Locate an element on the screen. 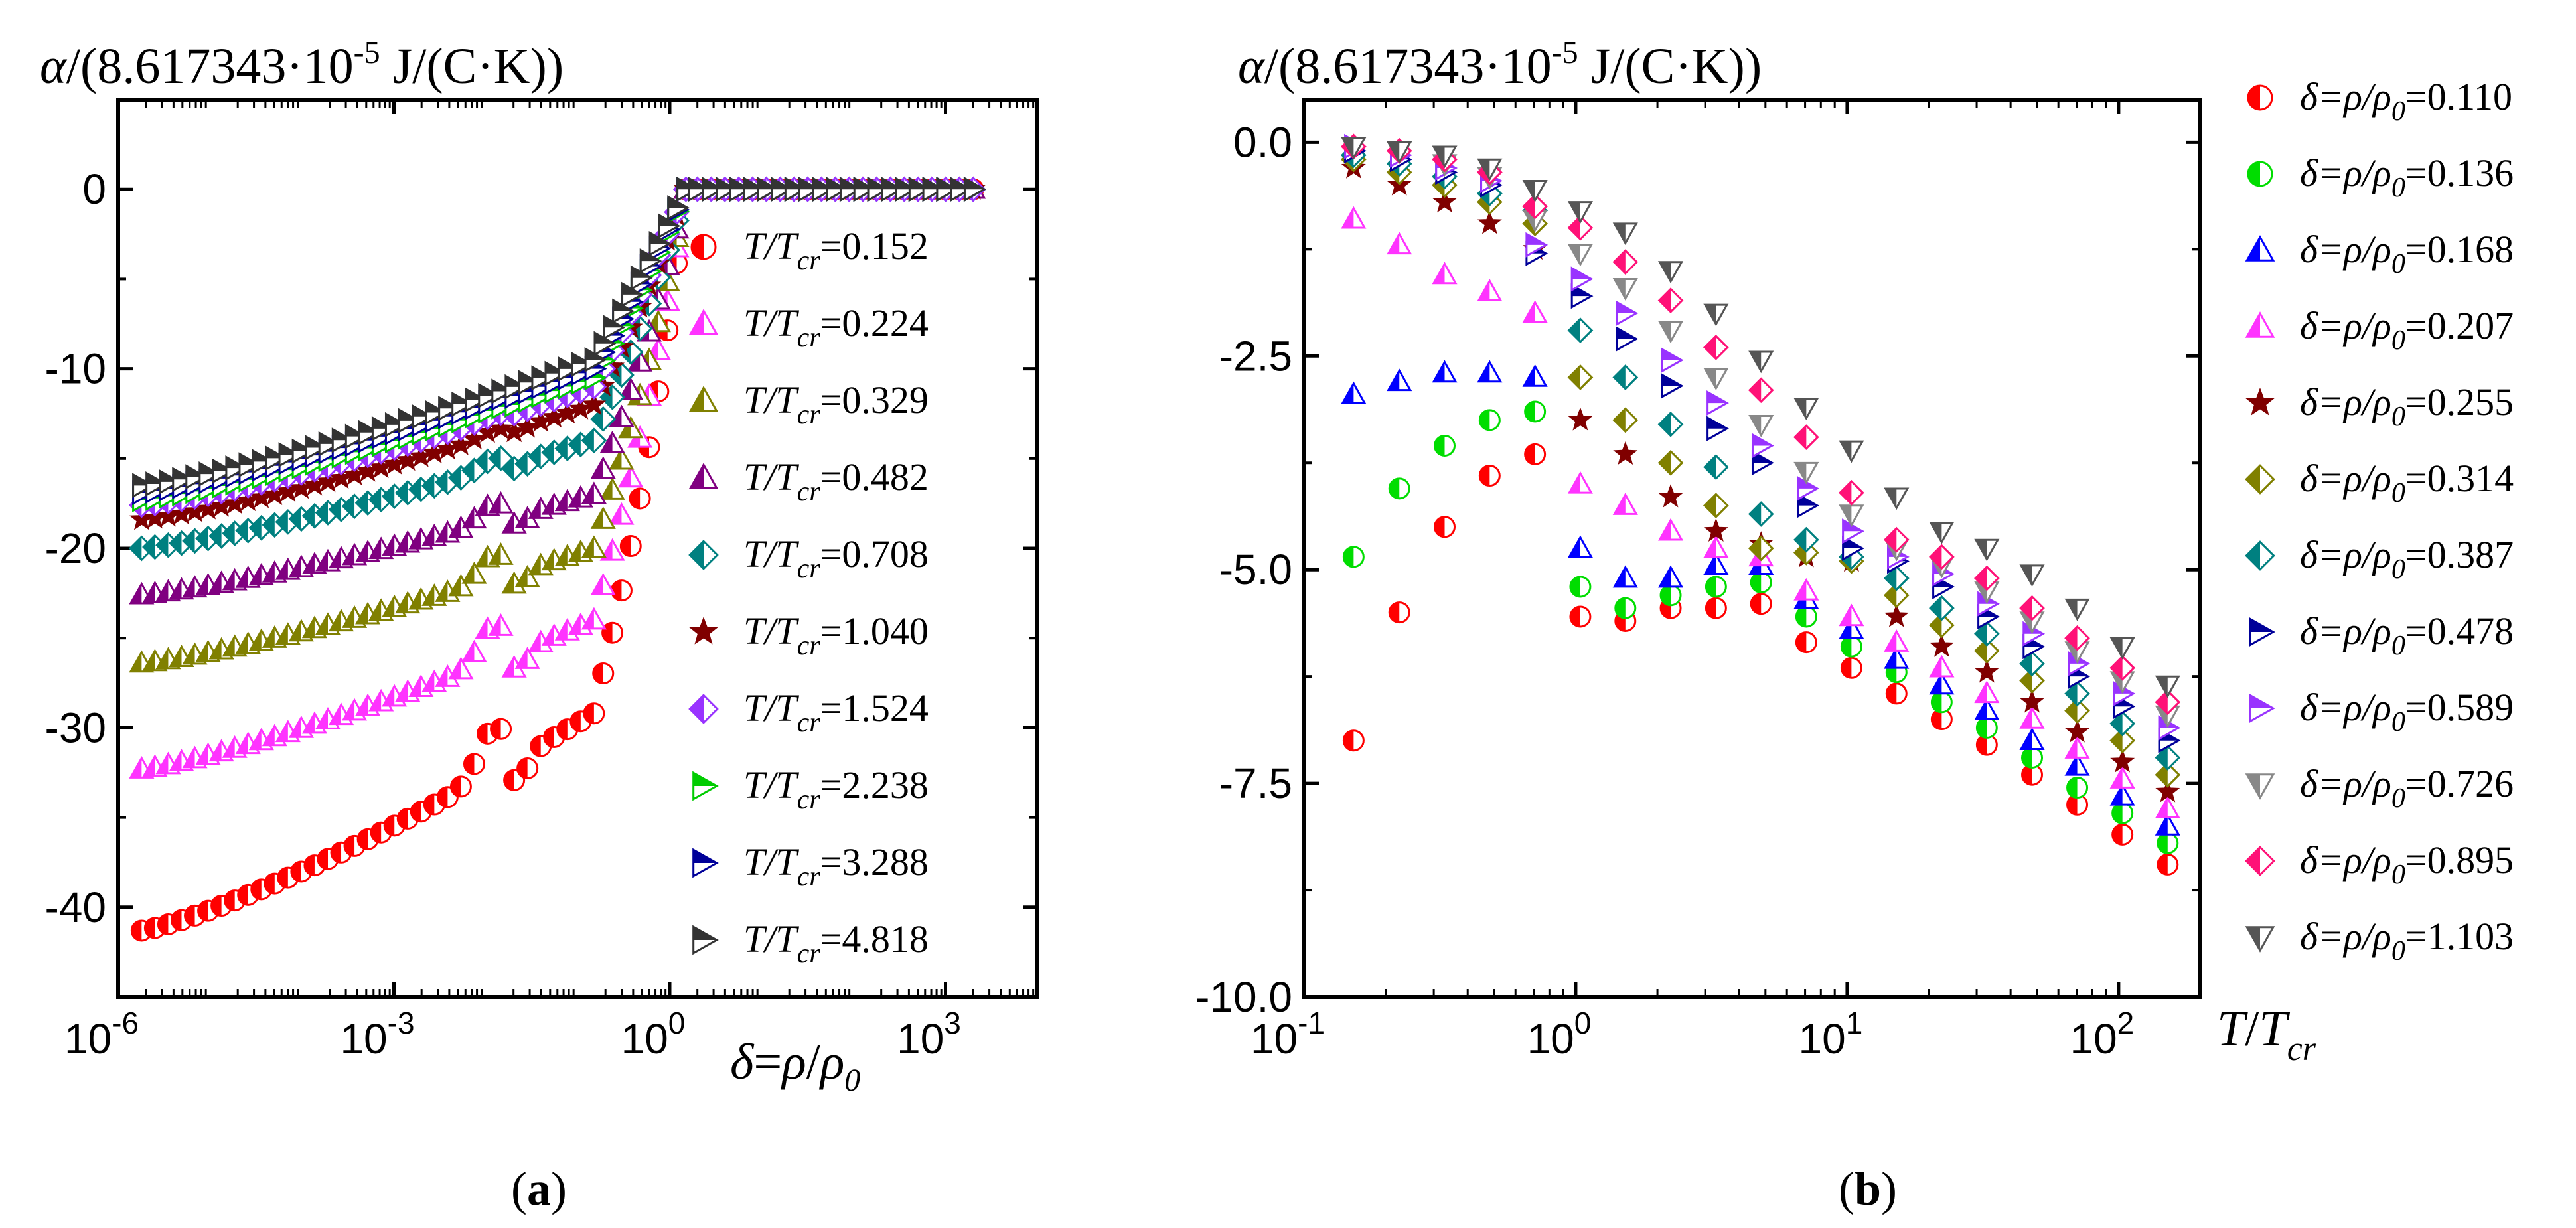 The width and height of the screenshot is (2576, 1228). series-δ=ρ/ρ0=0.168 is located at coordinates (1760, 598).